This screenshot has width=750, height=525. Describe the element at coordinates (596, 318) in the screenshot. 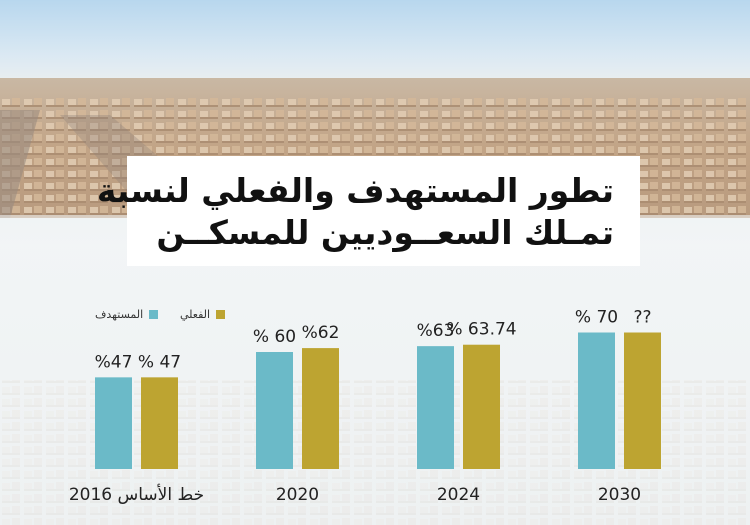

I see `value-label-target-3: % 70` at that location.